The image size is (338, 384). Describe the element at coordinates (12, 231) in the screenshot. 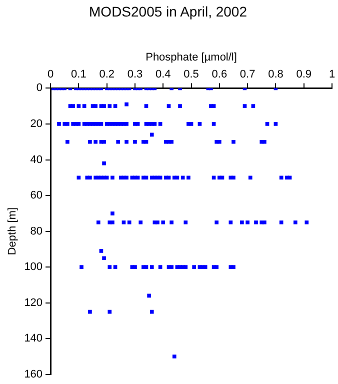

I see `y-axis-title: Depth [m]` at that location.